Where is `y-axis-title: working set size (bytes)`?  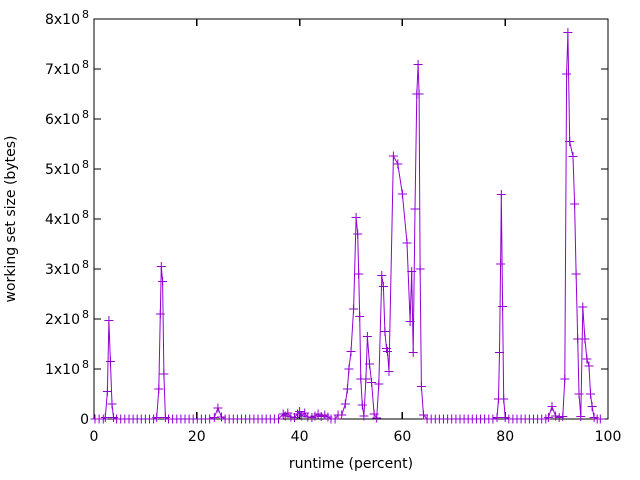
y-axis-title: working set size (bytes) is located at coordinates (11, 219).